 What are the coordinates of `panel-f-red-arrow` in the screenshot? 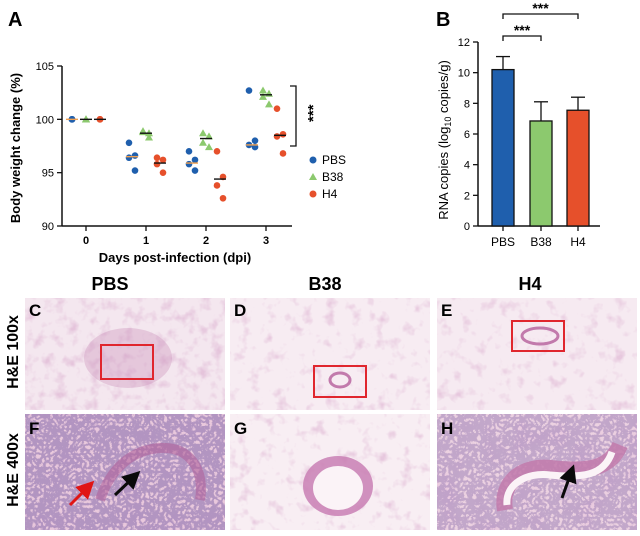 It's located at (81, 493).